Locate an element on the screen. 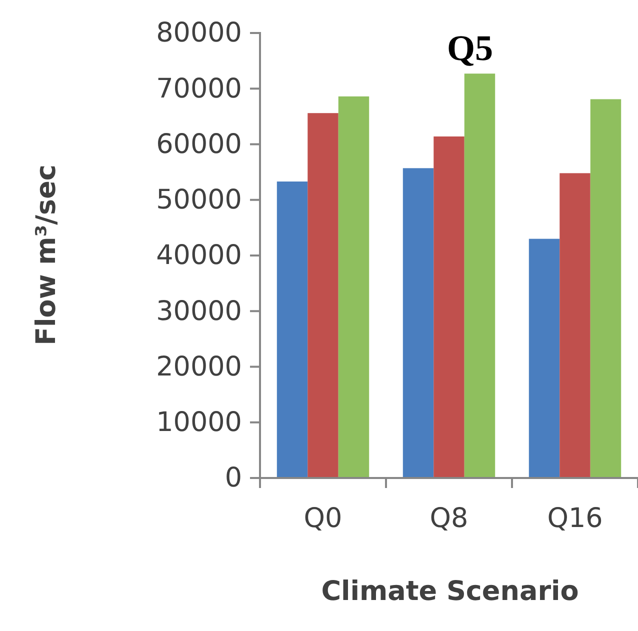 This screenshot has height=631, width=638. y-tick-label: 80000 is located at coordinates (199, 33).